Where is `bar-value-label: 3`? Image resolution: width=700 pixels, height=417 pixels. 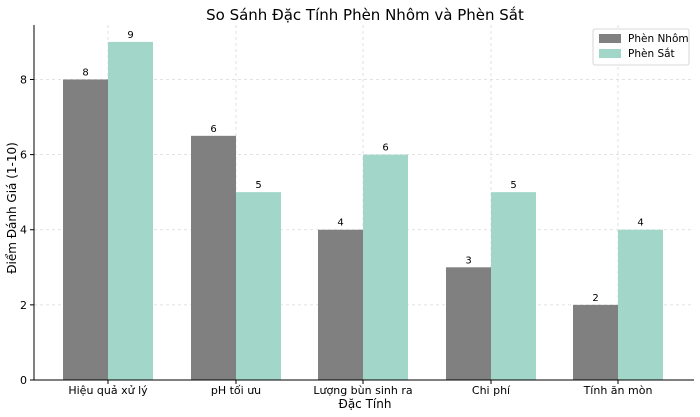 bar-value-label: 3 is located at coordinates (468, 260).